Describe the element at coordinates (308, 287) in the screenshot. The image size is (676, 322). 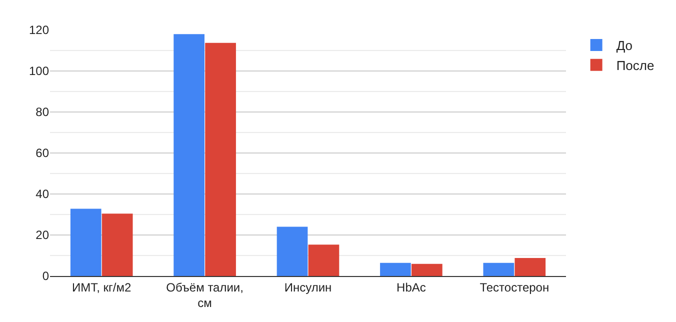
I see `x-tick-label: Инсулин` at that location.